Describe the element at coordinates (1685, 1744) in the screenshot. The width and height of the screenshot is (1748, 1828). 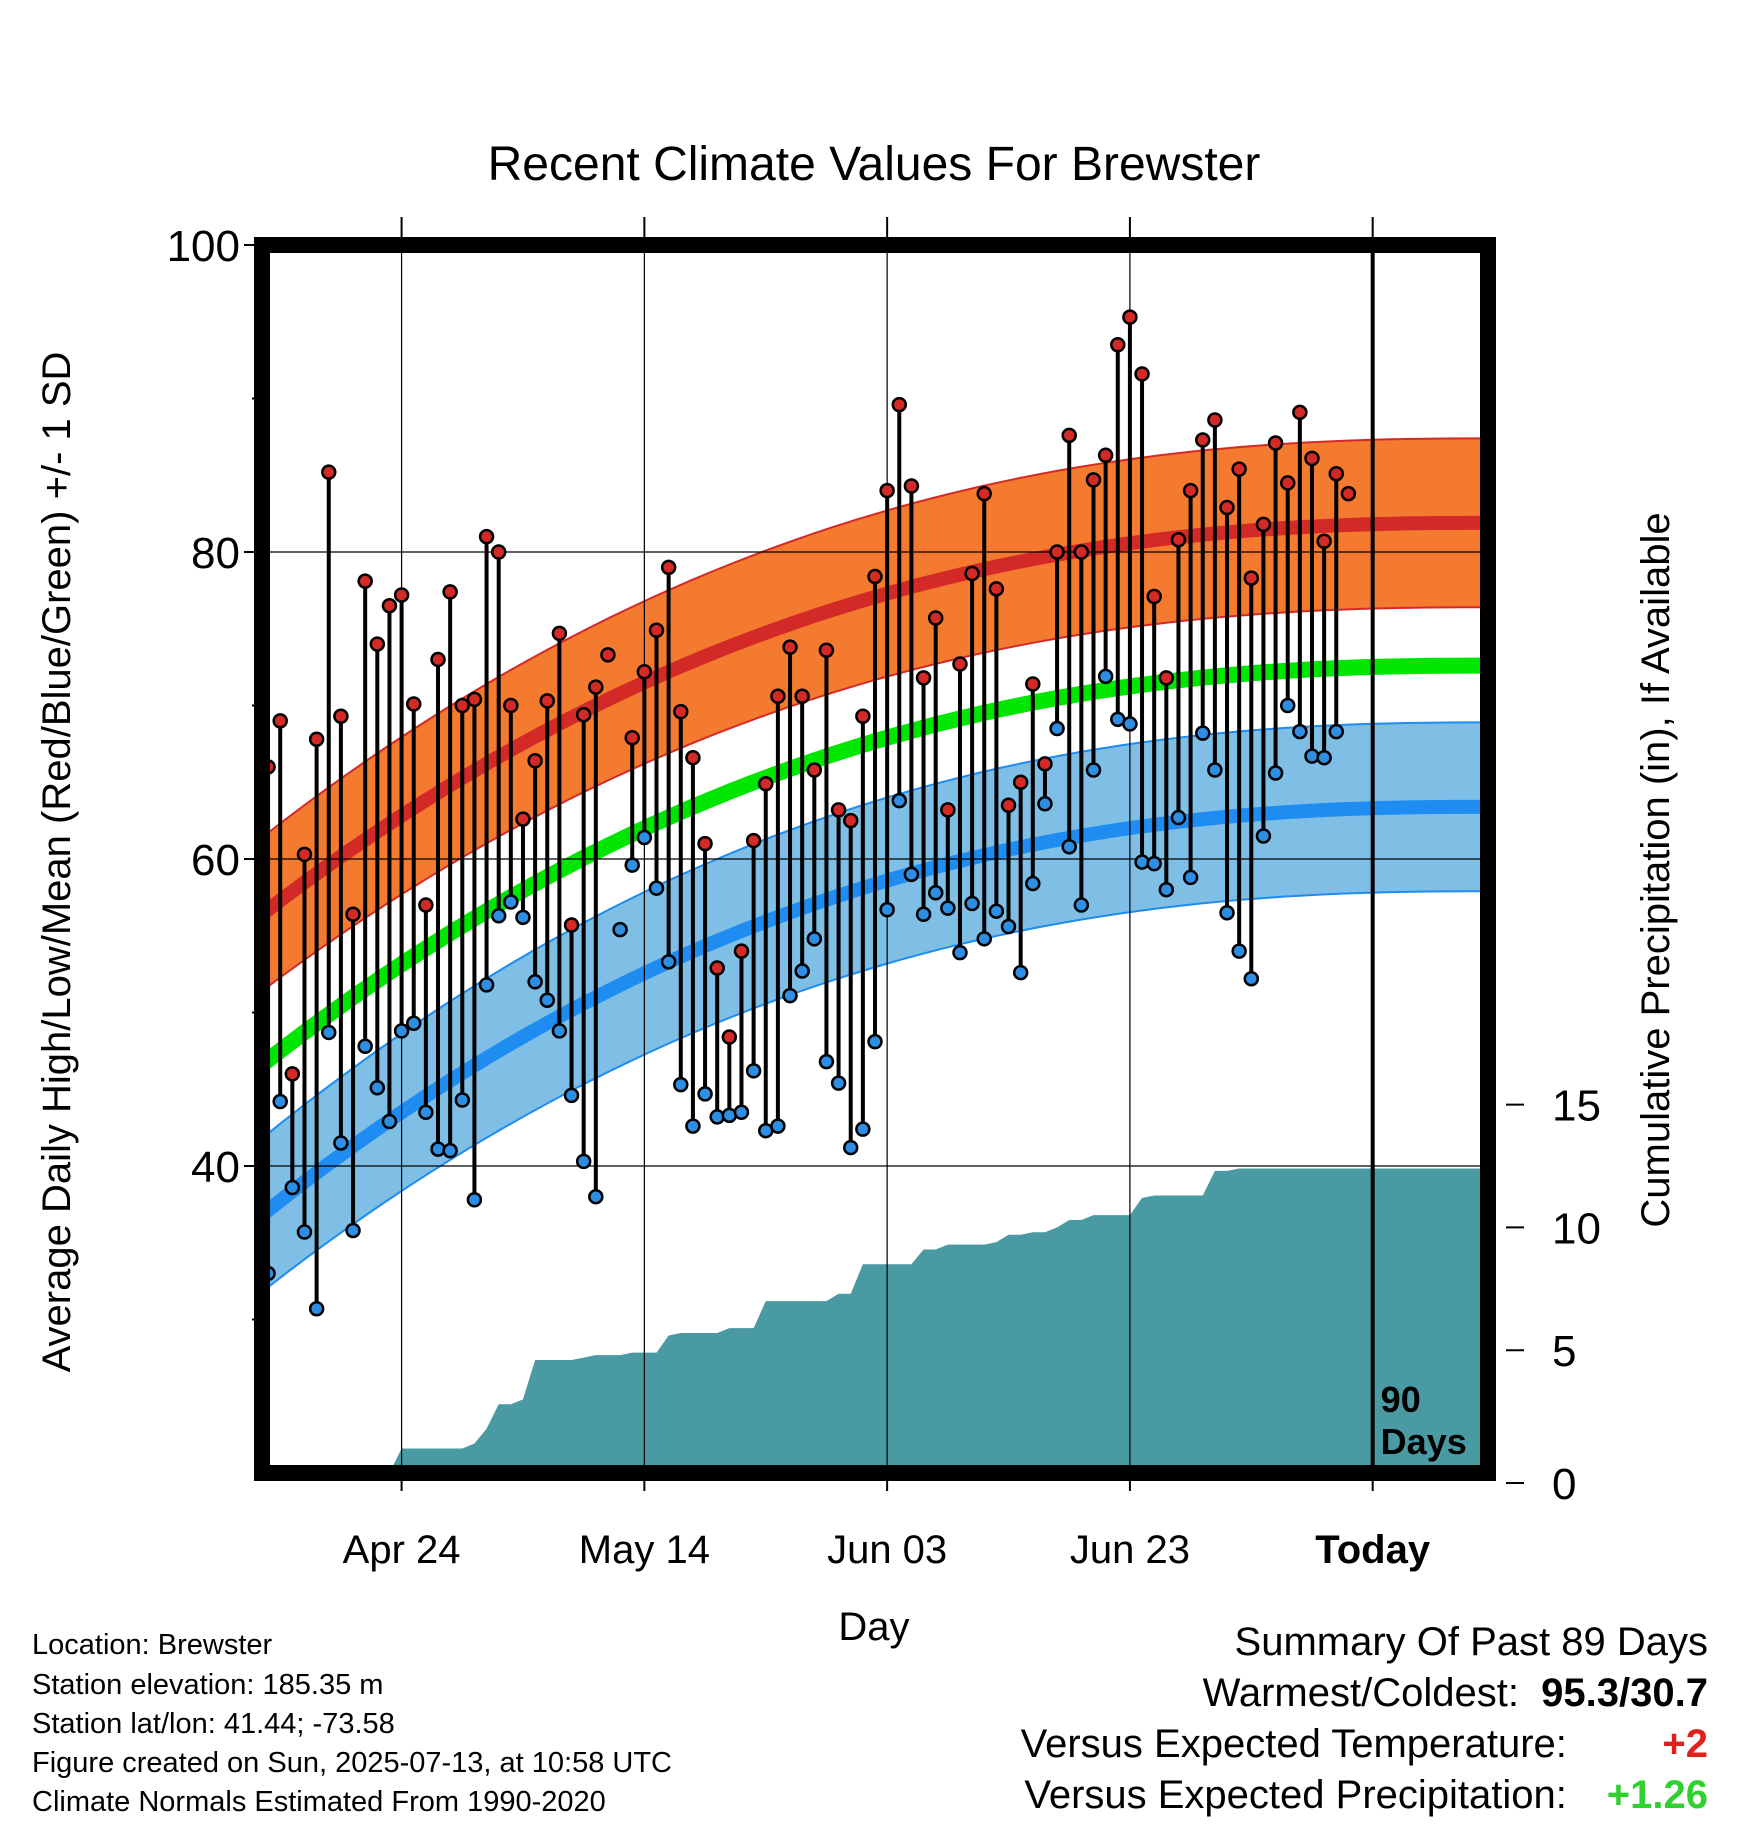
I see `temp-value: +2` at that location.